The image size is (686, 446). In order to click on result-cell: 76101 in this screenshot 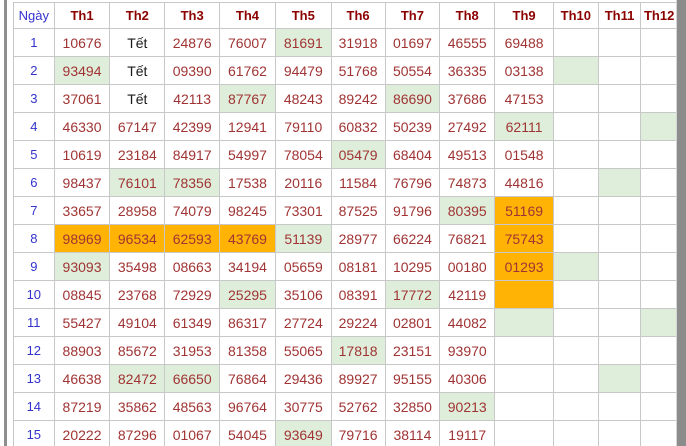, I will do `click(137, 182)`.